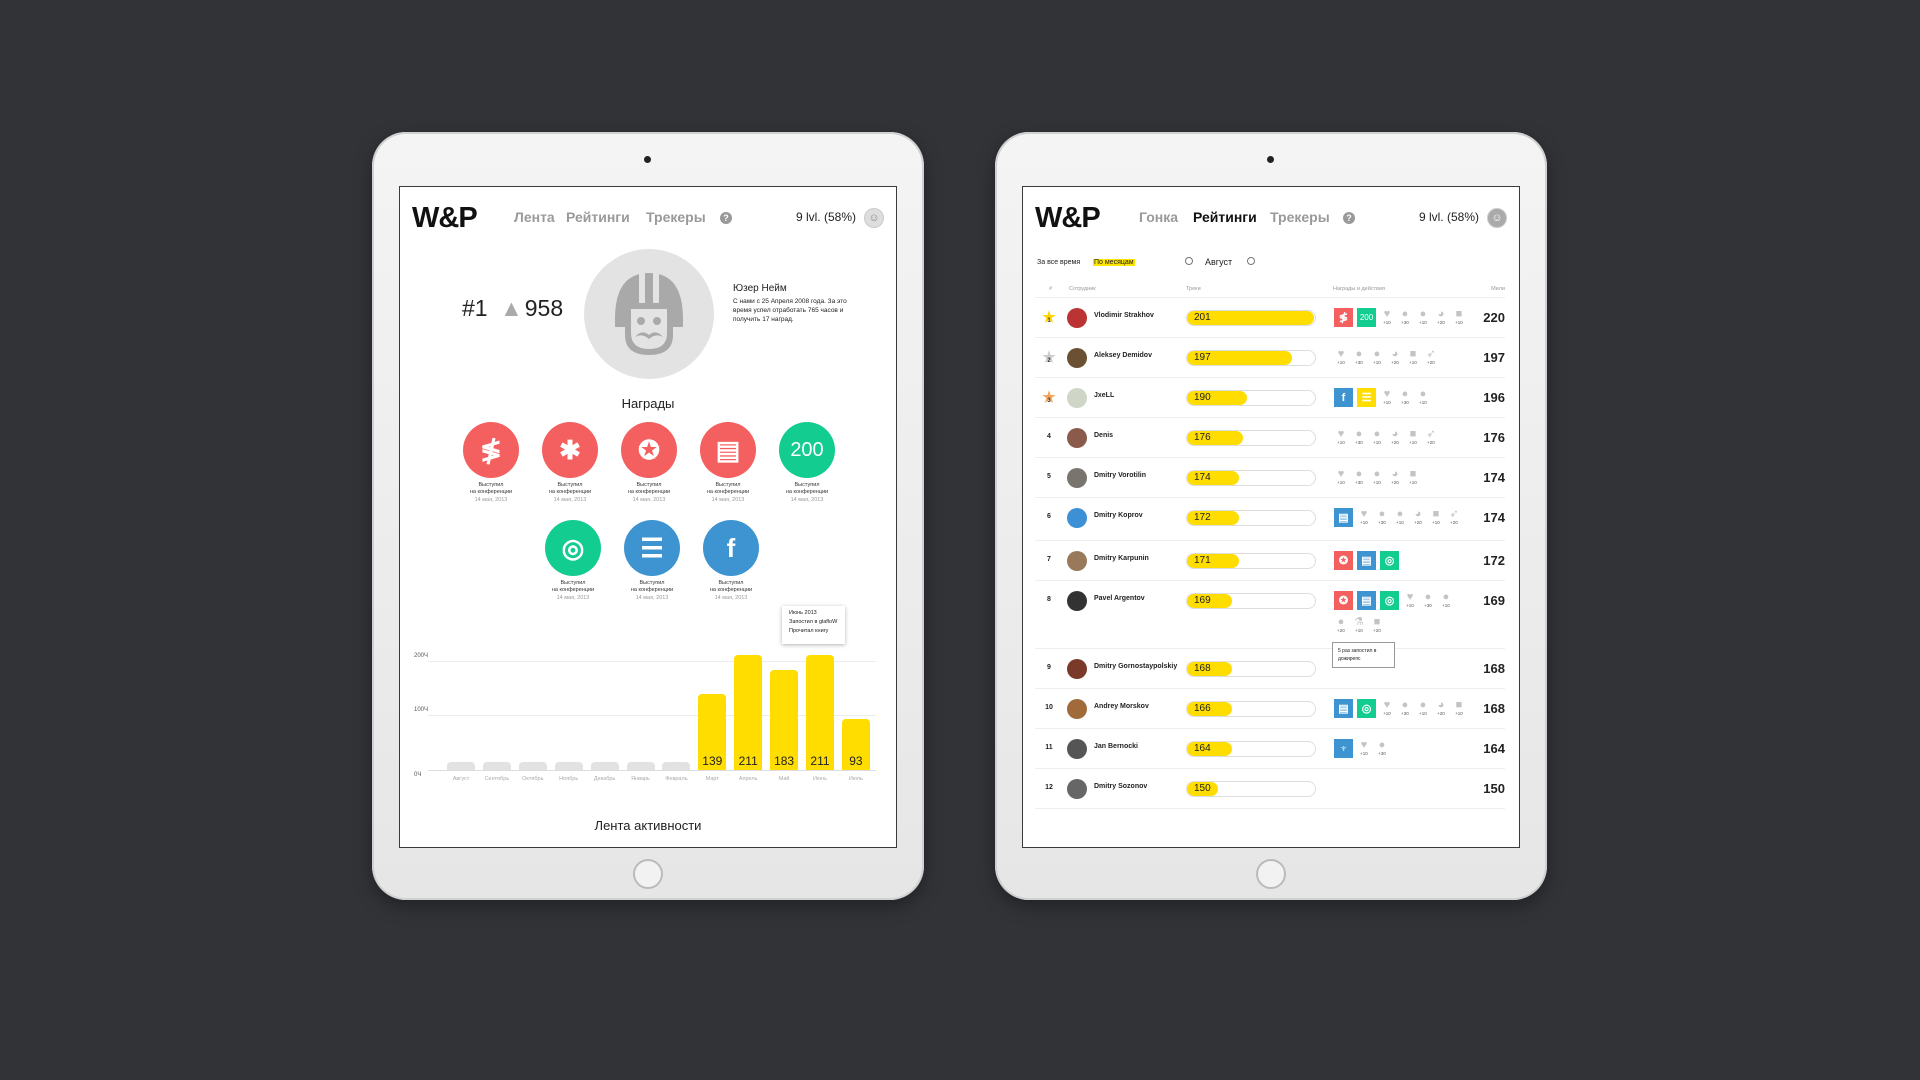 The width and height of the screenshot is (1920, 1080). I want to click on nav-ratings: Рейтинги, so click(598, 217).